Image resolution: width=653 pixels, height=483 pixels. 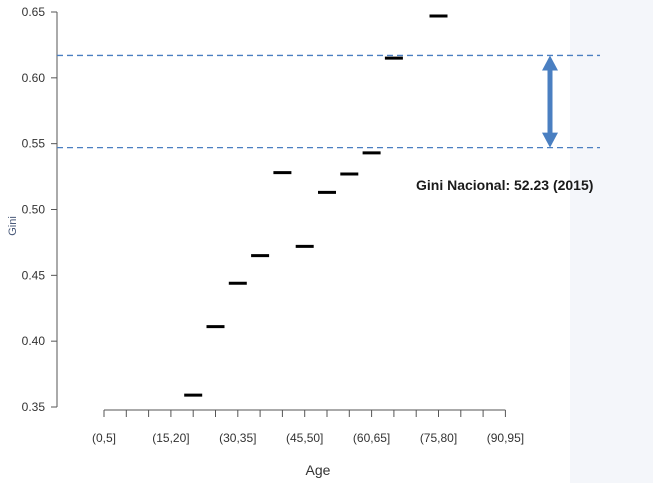 What do you see at coordinates (237, 438) in the screenshot?
I see `x-tick-label: (30,35]` at bounding box center [237, 438].